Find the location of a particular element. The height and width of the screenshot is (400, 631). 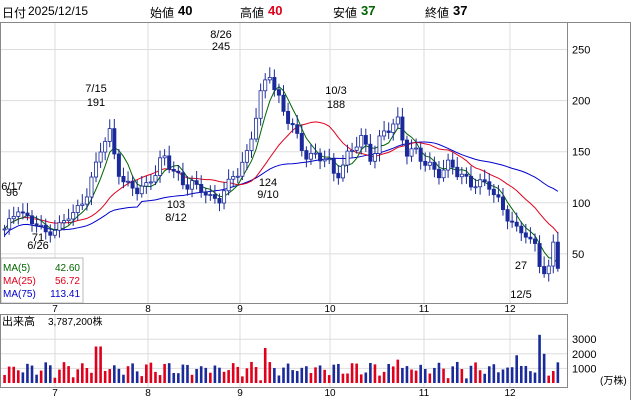

annotation-date: 10/3 is located at coordinates (335, 91).